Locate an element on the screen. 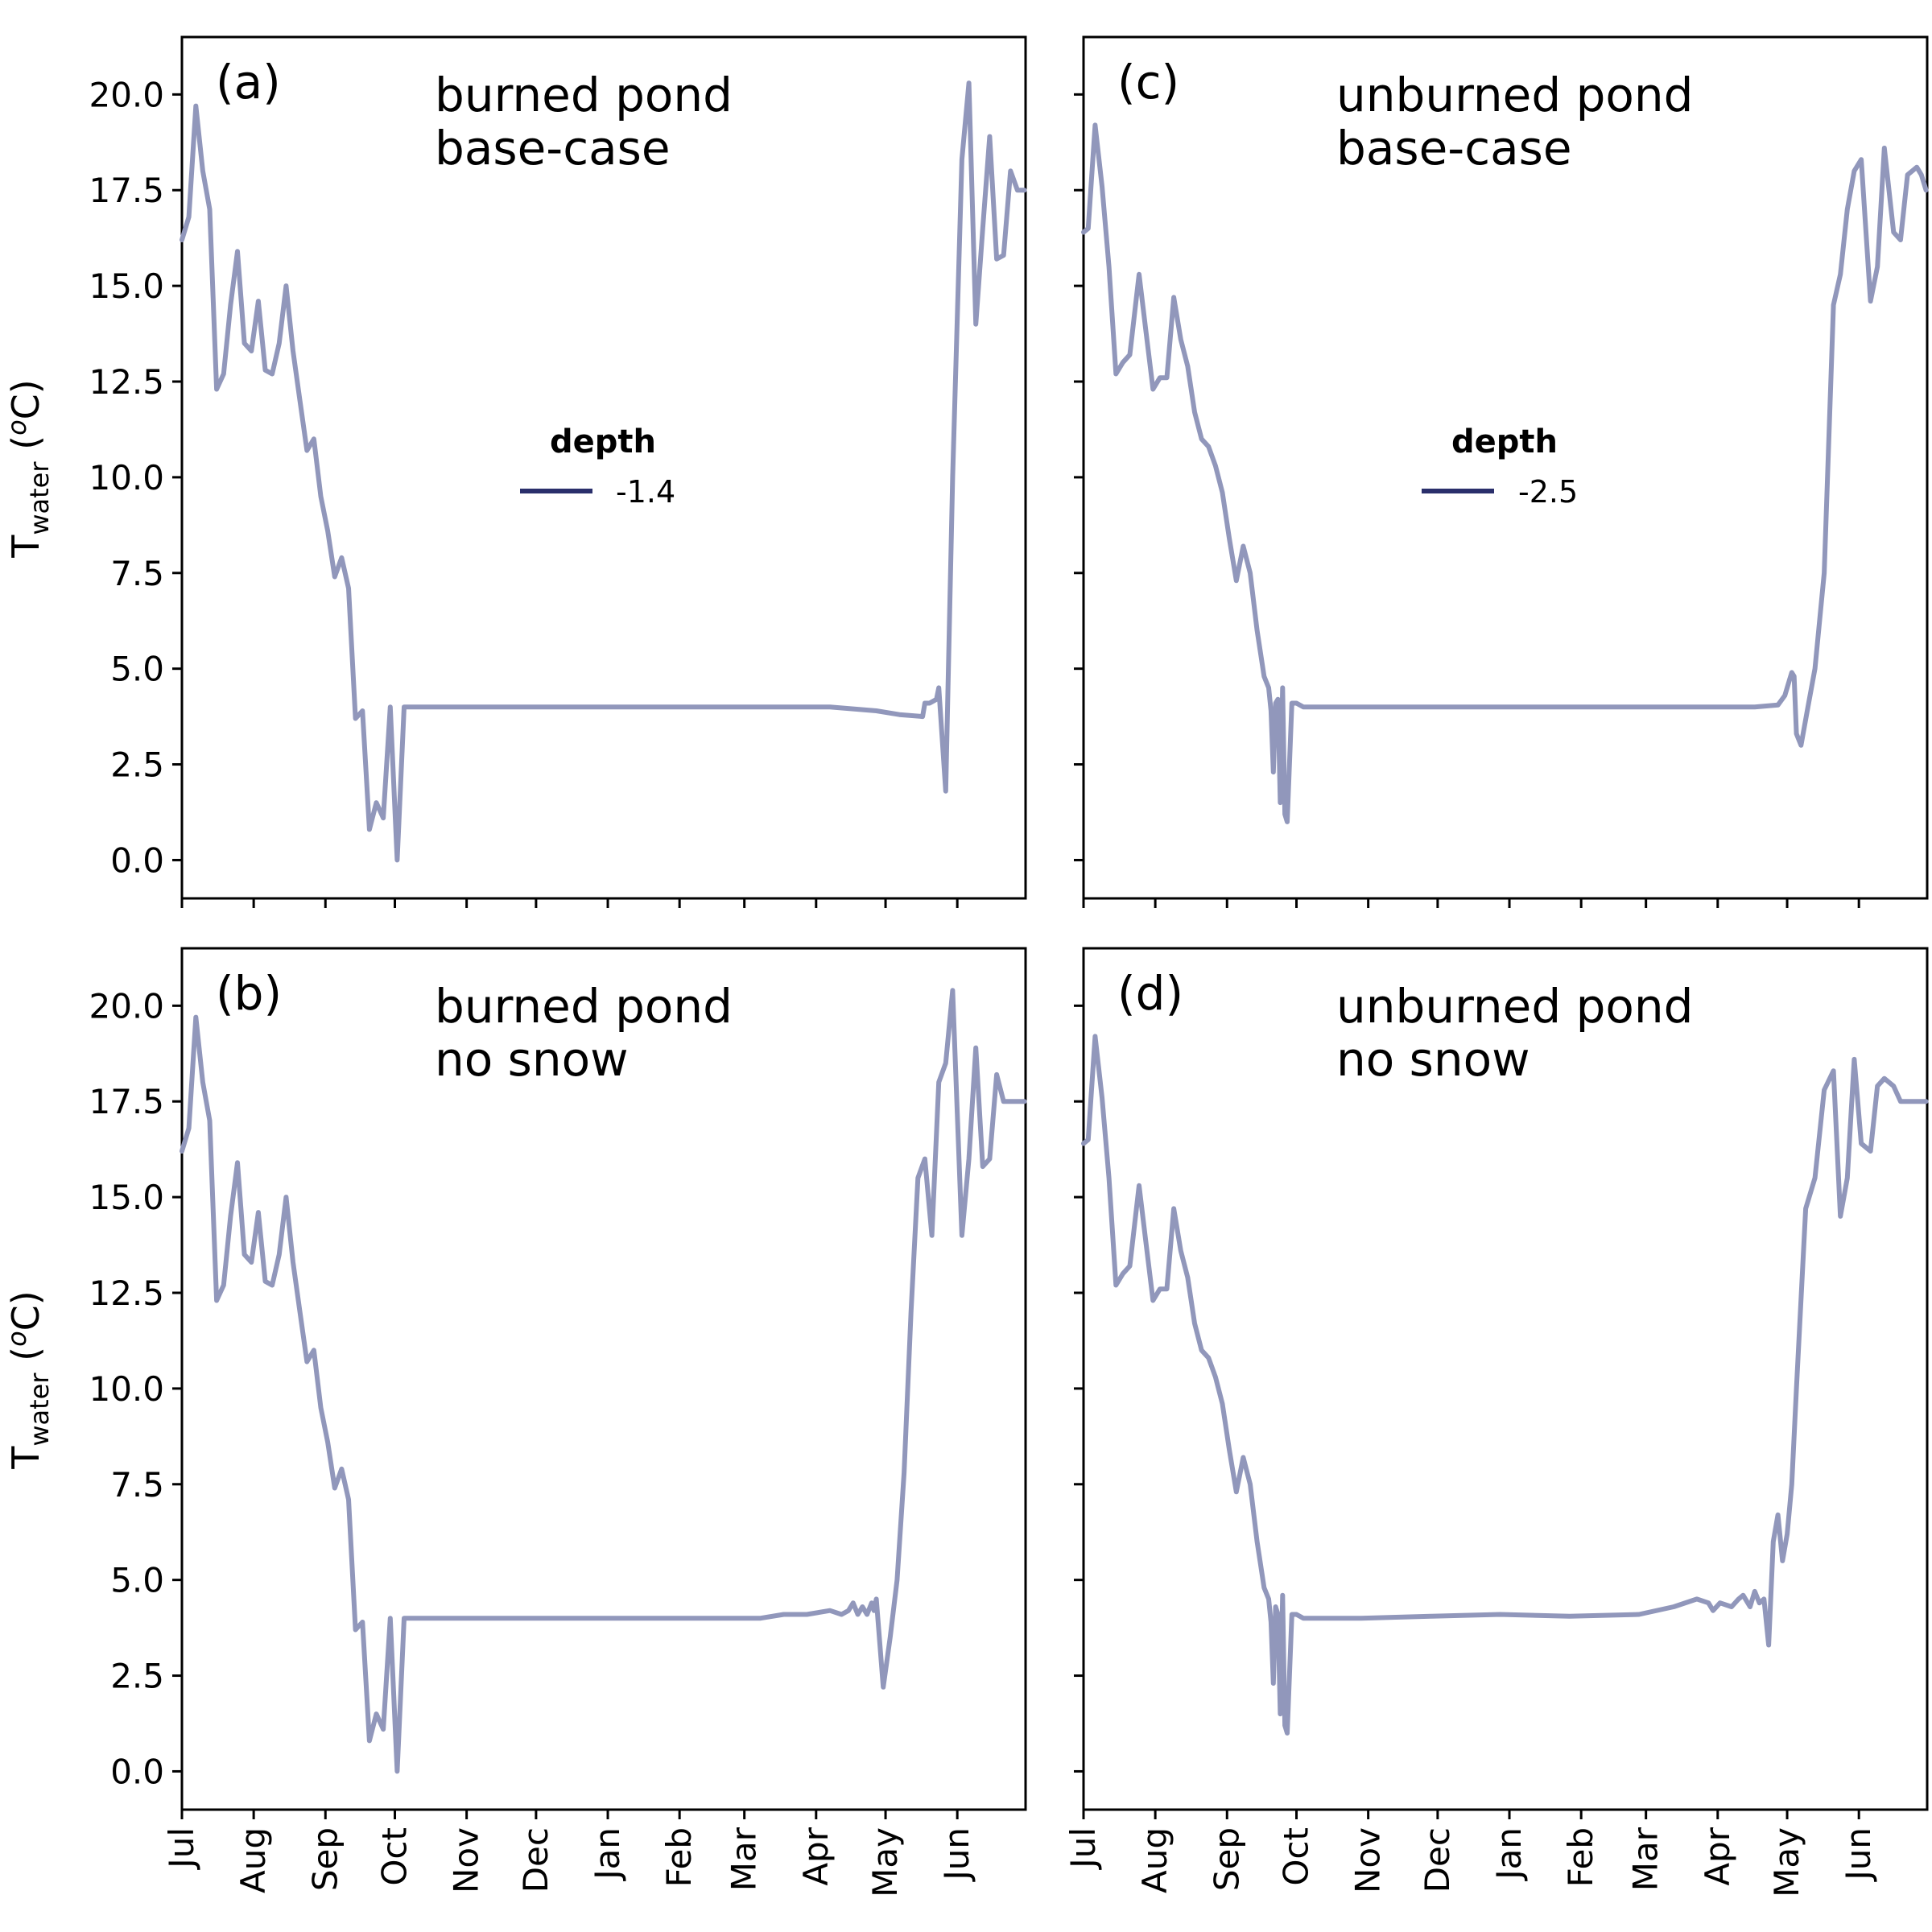 This screenshot has height=1932, width=1932. legend-entry: -1.4 is located at coordinates (645, 492).